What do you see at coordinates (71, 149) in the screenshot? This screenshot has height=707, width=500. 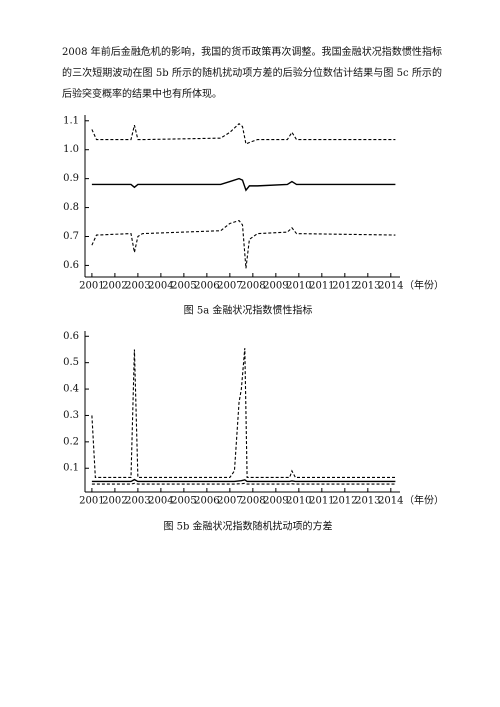 I see `y-tick-label: 1.0` at bounding box center [71, 149].